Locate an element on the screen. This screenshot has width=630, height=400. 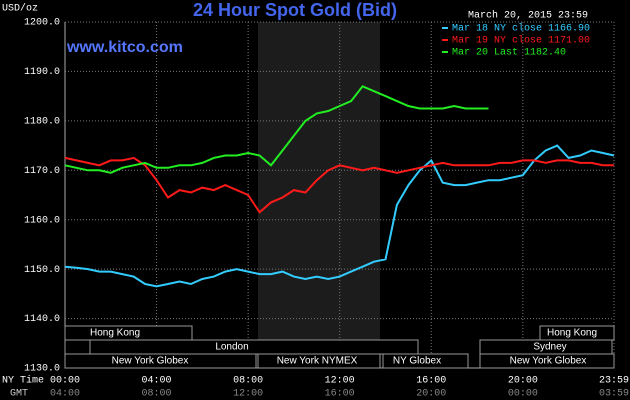
site-url: www.kitco.com is located at coordinates (124, 47).